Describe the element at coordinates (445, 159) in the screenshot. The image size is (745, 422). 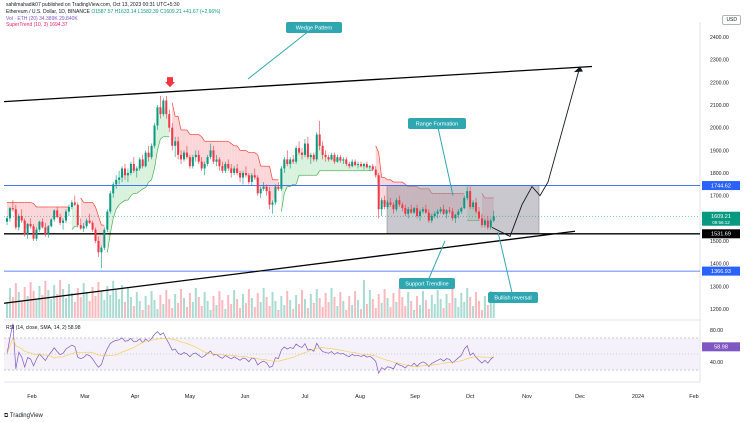
I see `range-formation-callout-pointer` at that location.